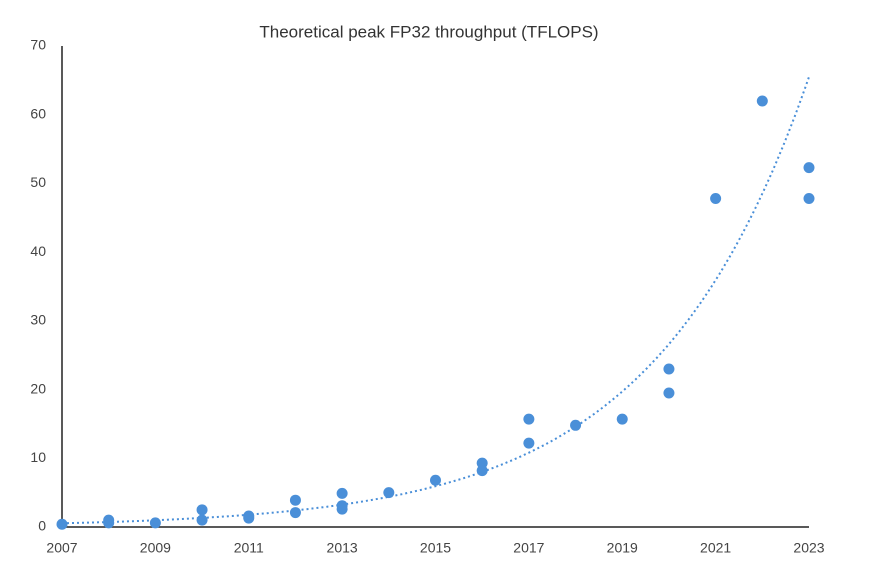  What do you see at coordinates (435, 548) in the screenshot?
I see `x-tick-label: 2015` at bounding box center [435, 548].